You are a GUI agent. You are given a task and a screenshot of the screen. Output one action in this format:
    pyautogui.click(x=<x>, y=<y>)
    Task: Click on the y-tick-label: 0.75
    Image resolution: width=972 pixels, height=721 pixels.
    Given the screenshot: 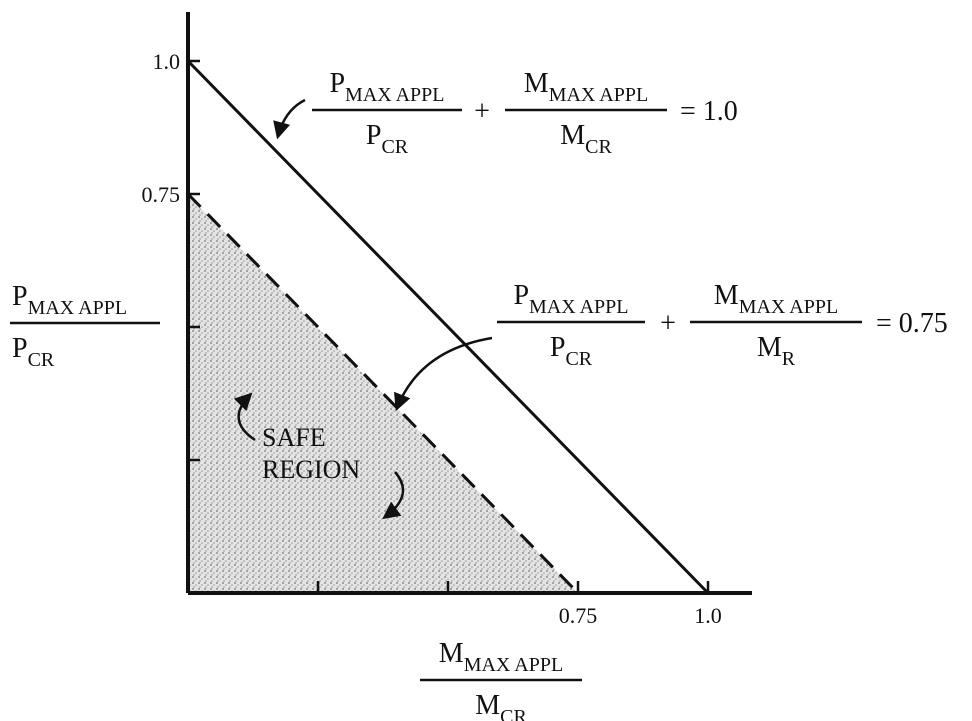 What is the action you would take?
    pyautogui.click(x=161, y=194)
    